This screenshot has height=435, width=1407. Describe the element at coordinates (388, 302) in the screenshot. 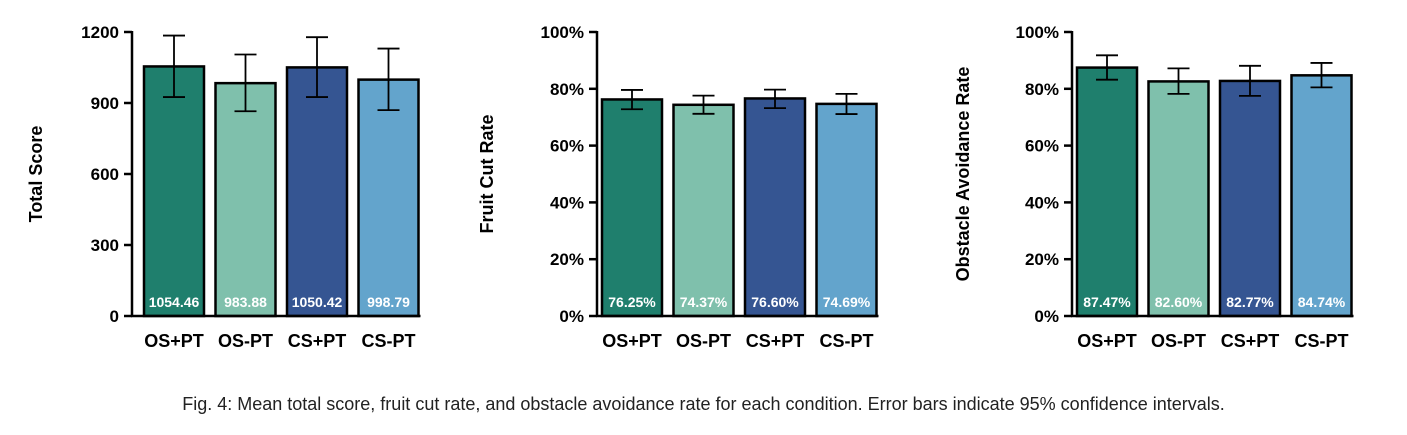

I see `bar-value-label: 998.79` at that location.